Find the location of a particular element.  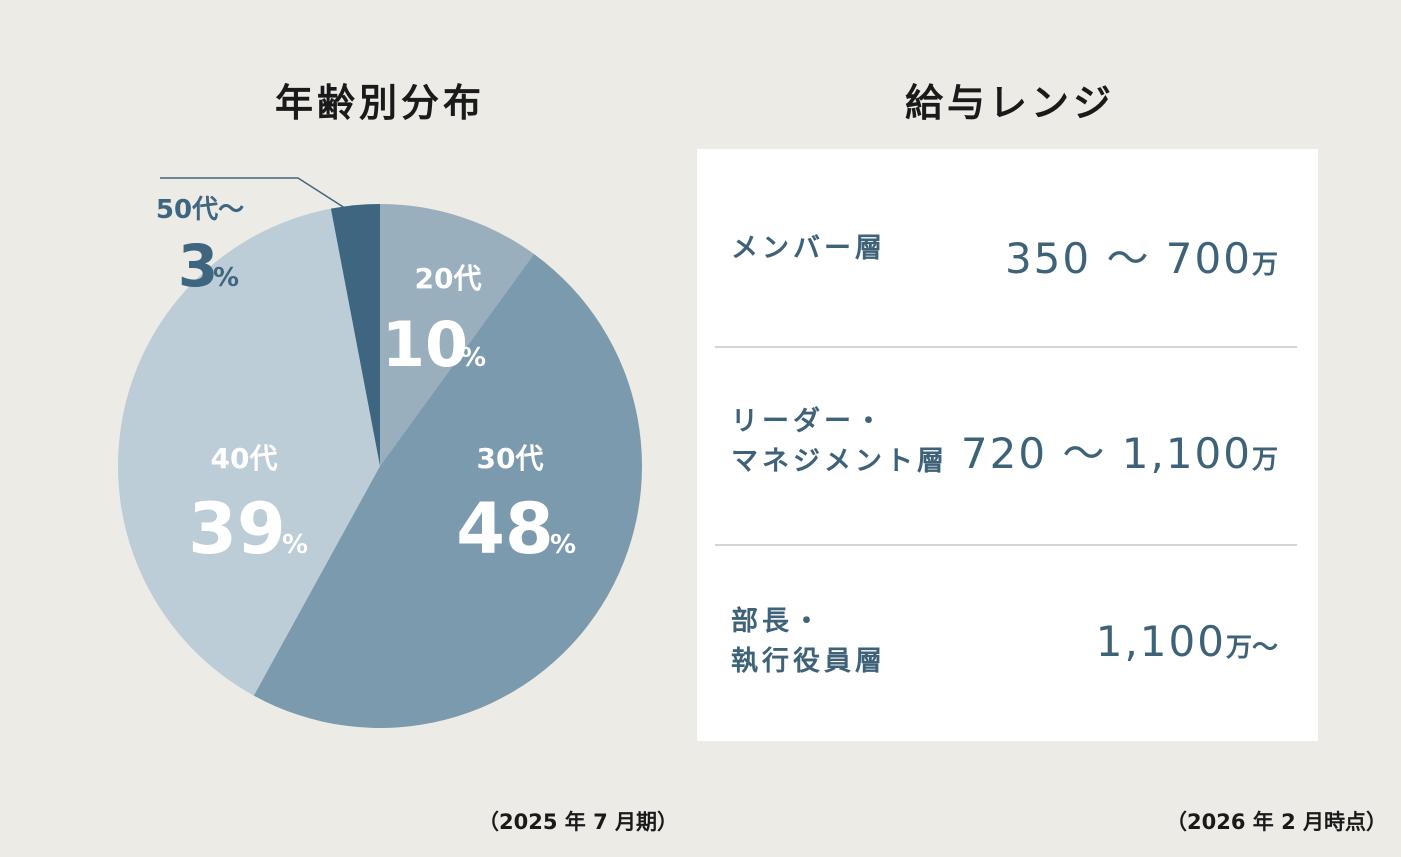

age-data-period-note: （2025 年 7 月期） is located at coordinates (578, 822).